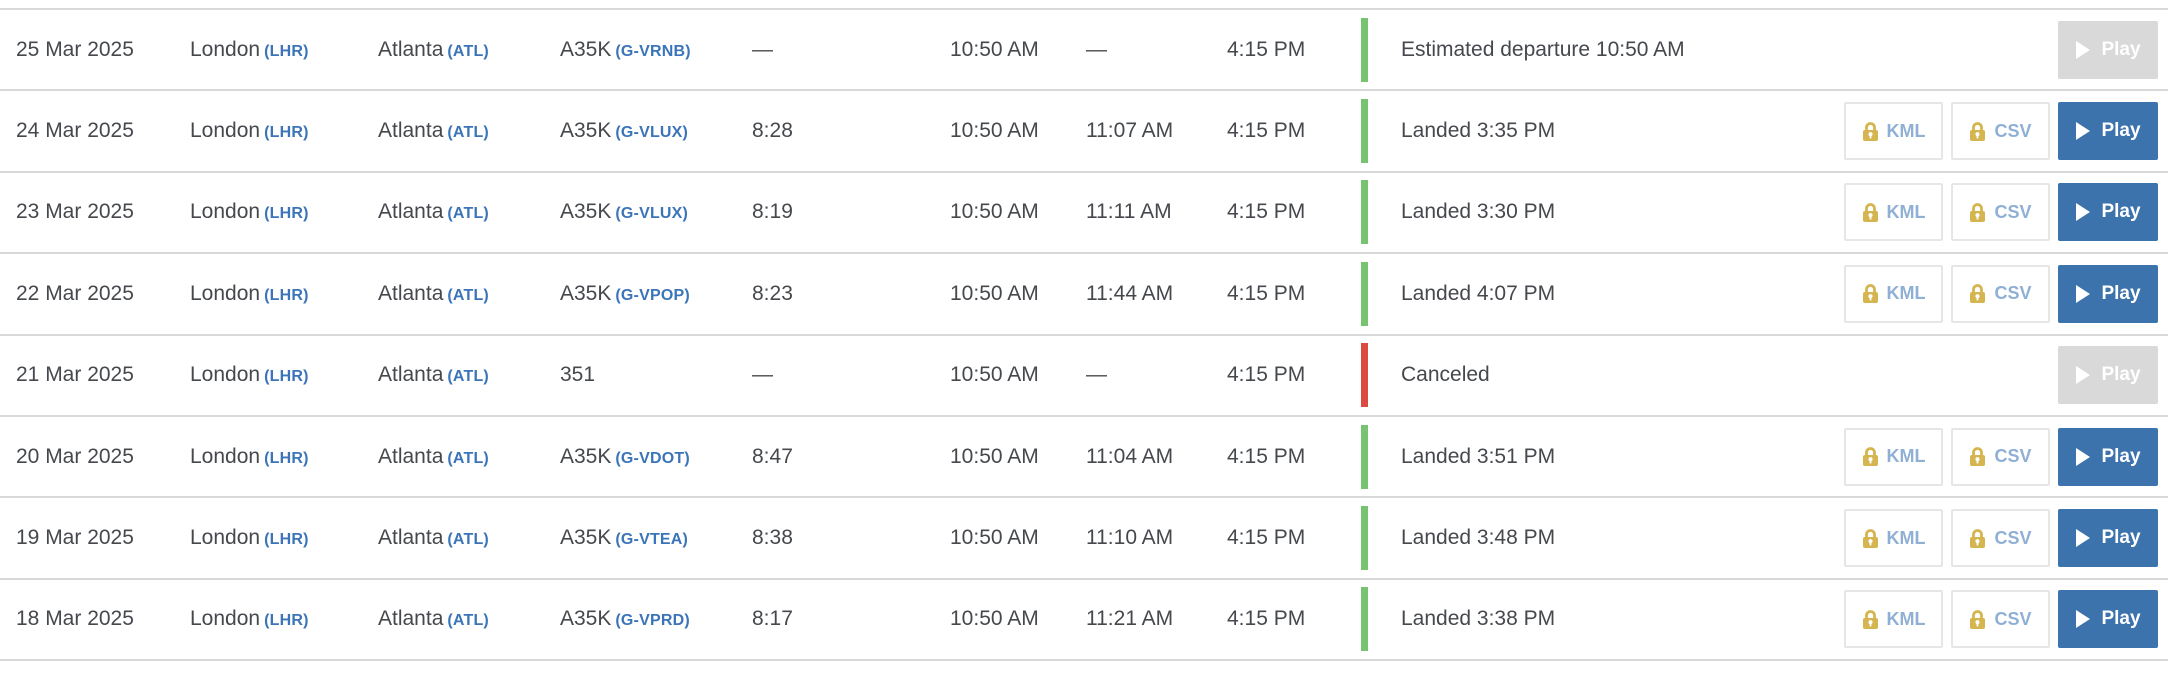 Image resolution: width=2168 pixels, height=690 pixels. Describe the element at coordinates (2013, 537) in the screenshot. I see `csv-button-label: CSV` at that location.